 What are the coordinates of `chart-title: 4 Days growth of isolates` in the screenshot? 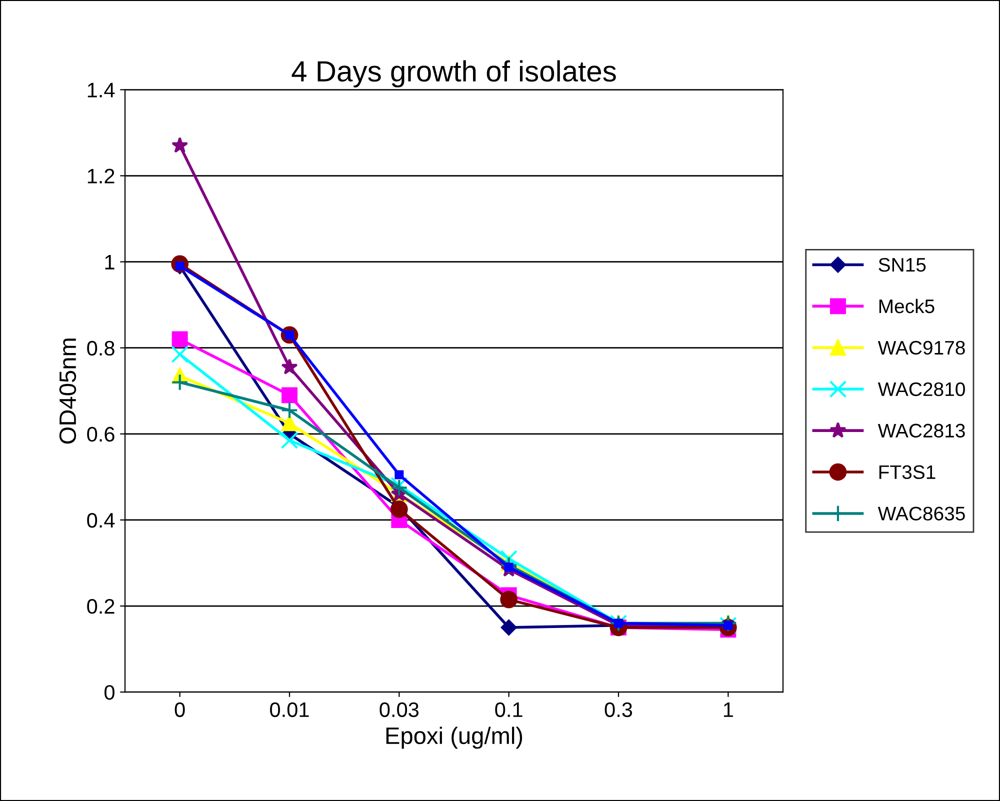 It's located at (454, 74).